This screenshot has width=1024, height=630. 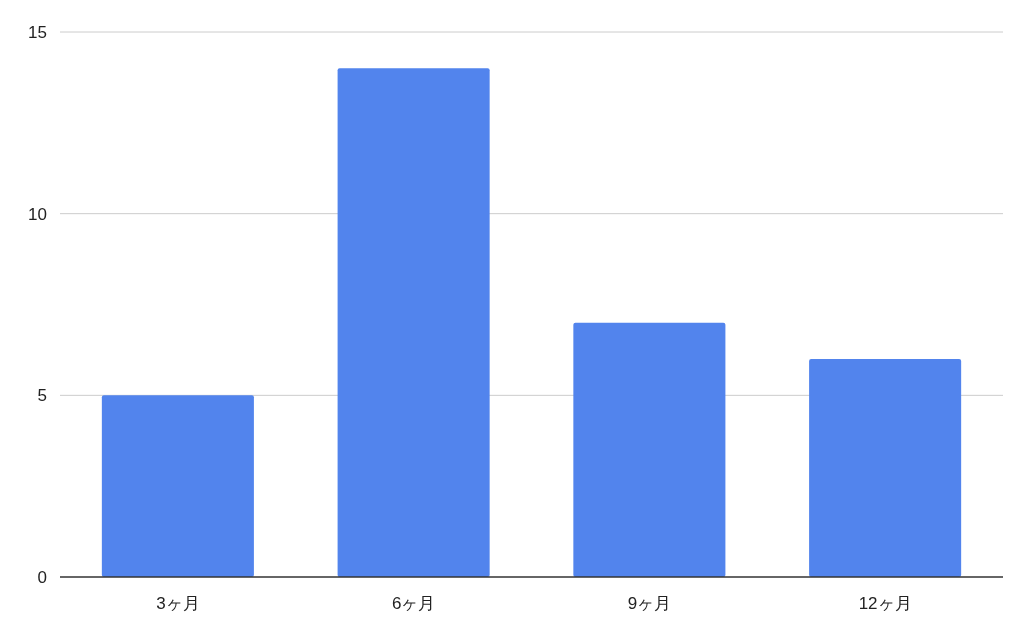 I want to click on y-tick-label: 5, so click(x=42, y=396).